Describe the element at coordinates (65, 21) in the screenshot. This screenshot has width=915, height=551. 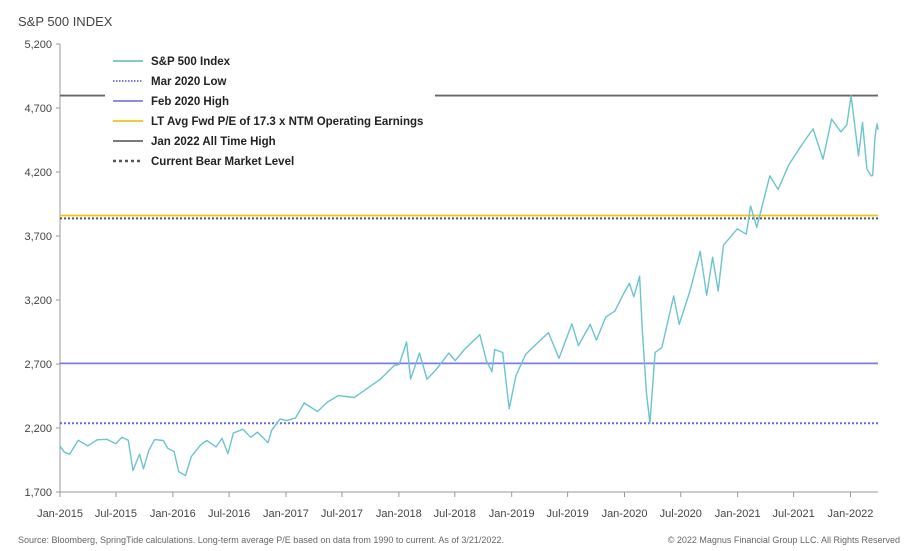
I see `chart-title: S&P 500 INDEX` at that location.